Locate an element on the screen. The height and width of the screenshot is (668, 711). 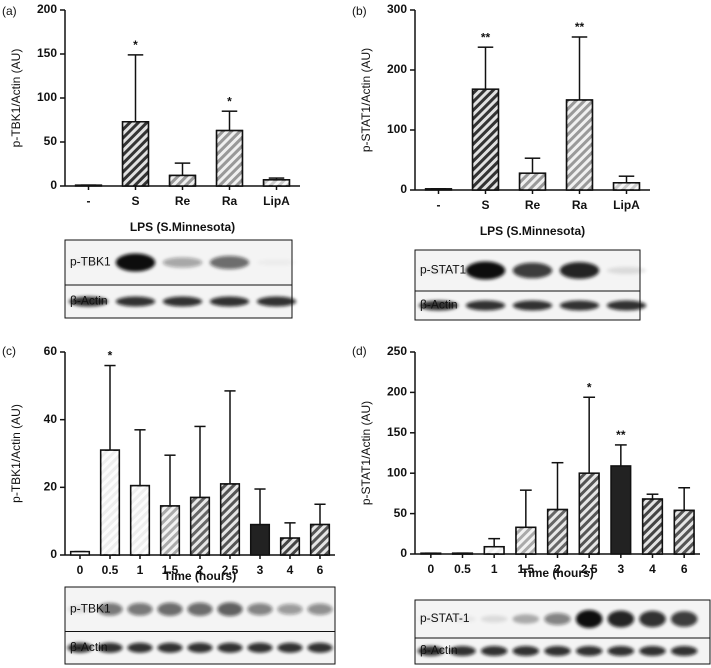
x-tick-label: 1 is located at coordinates (140, 570).